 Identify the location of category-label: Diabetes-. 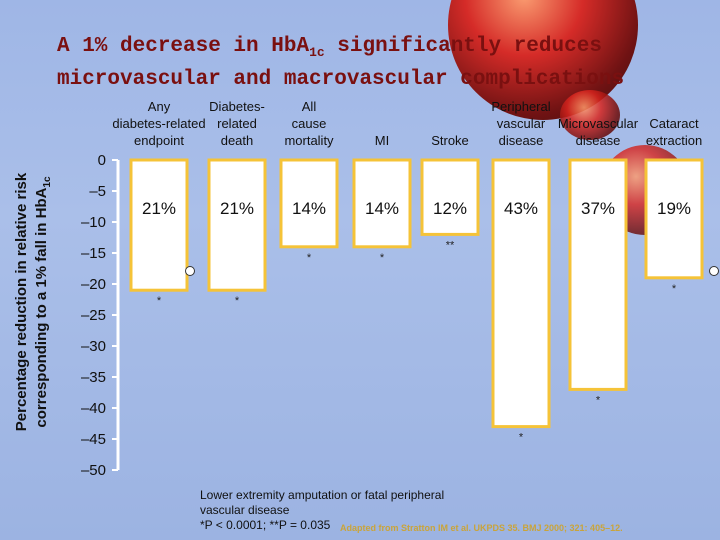
(237, 106).